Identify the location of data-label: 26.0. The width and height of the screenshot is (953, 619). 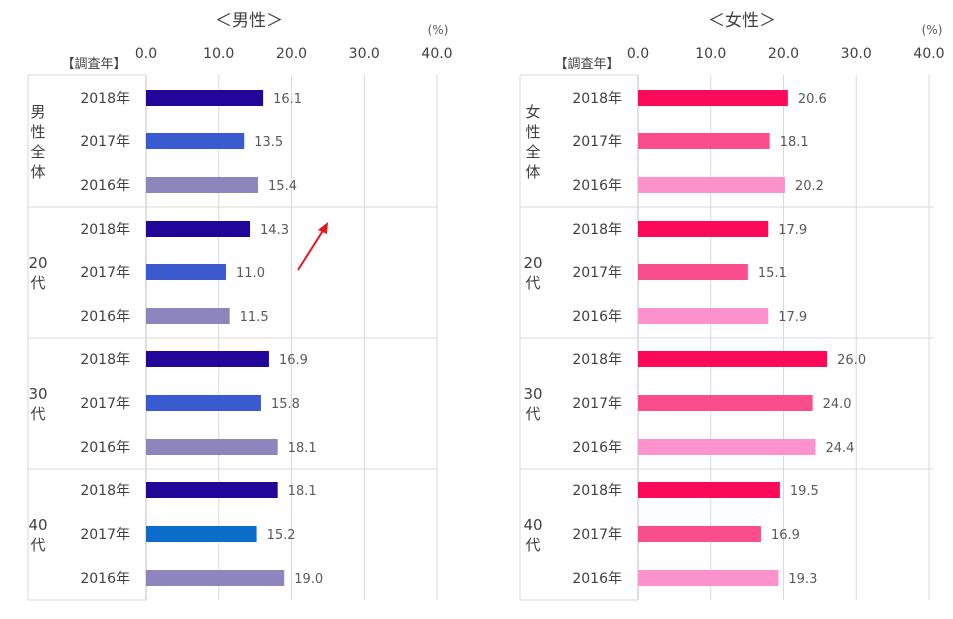
(851, 360).